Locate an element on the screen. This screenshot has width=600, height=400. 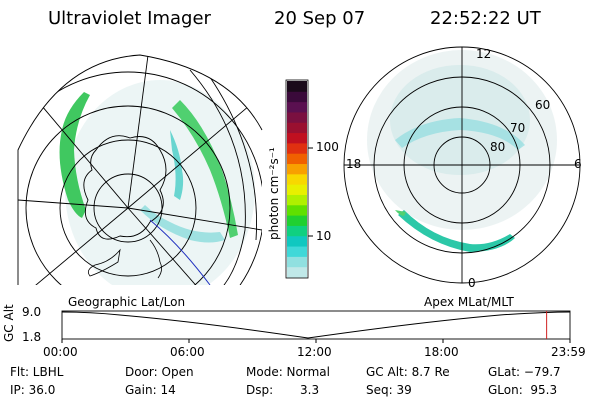
x-tick-1800: 18:00 is located at coordinates (441, 352).